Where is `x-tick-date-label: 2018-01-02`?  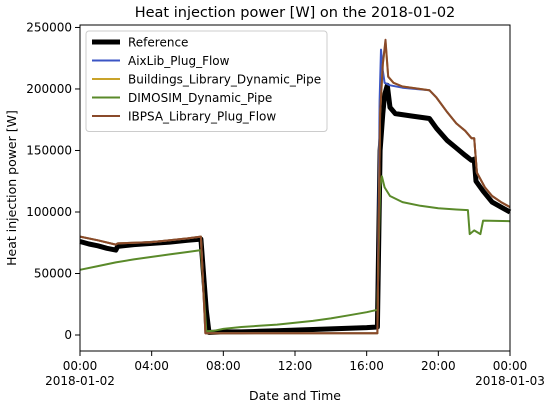
x-tick-date-label: 2018-01-02 is located at coordinates (80, 381).